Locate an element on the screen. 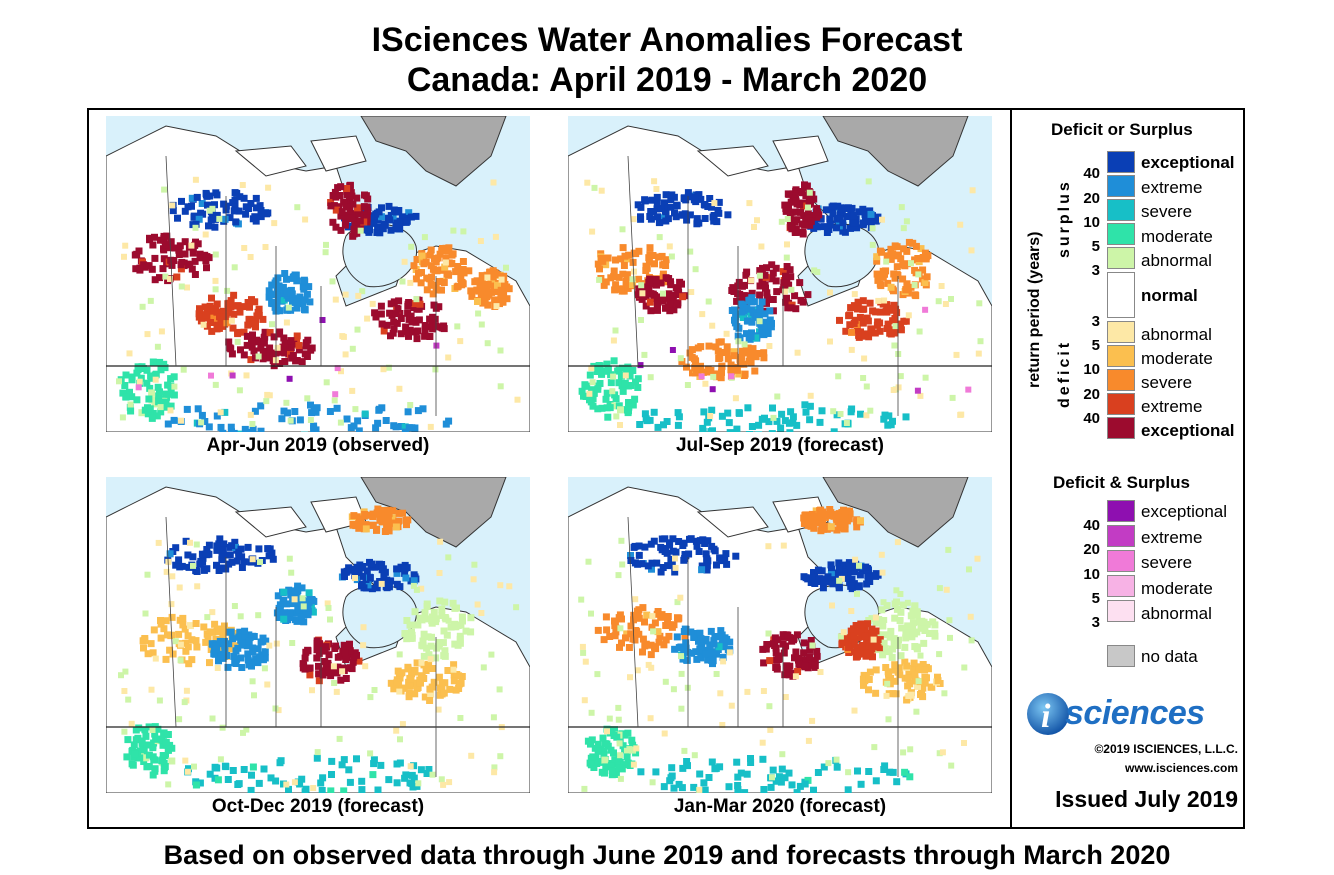 This screenshot has height=875, width=1334. legend-number: 3 is located at coordinates (1095, 270).